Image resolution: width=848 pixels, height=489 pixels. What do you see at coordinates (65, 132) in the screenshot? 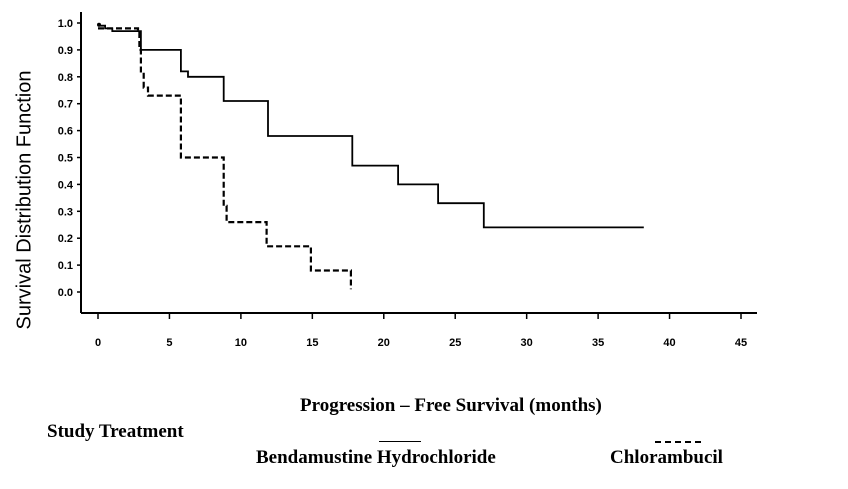
I see `y-tick-label: 0.6` at bounding box center [65, 132].